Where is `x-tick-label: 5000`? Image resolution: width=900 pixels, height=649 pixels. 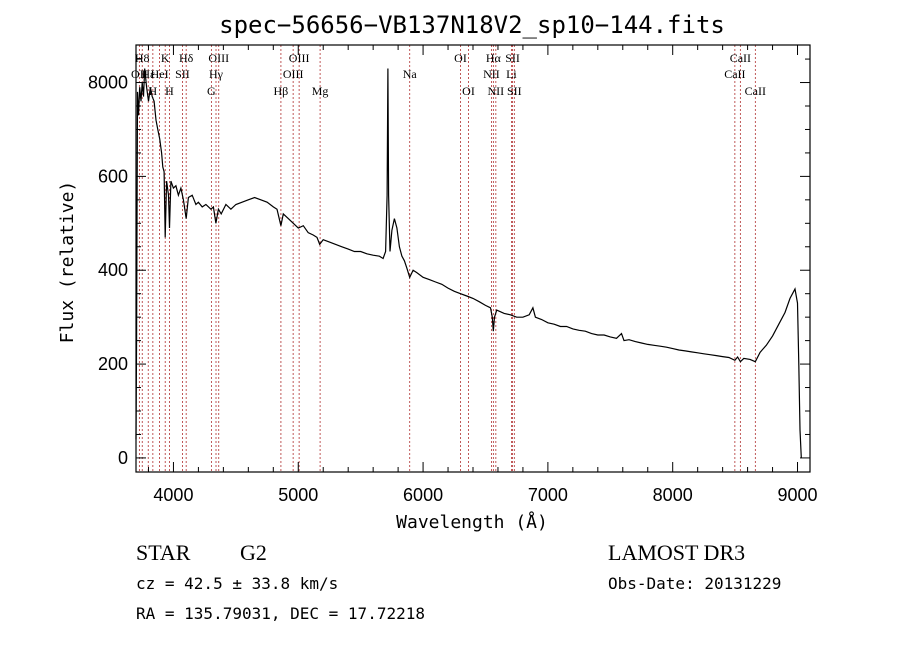 x-tick-label: 5000 is located at coordinates (298, 495).